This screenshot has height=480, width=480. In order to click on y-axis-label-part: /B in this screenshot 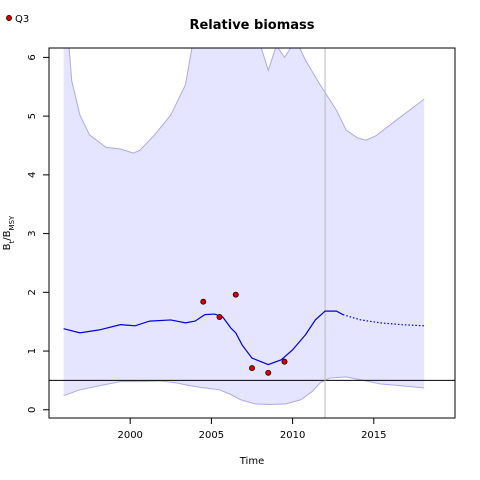, I will do `click(7, 235)`.